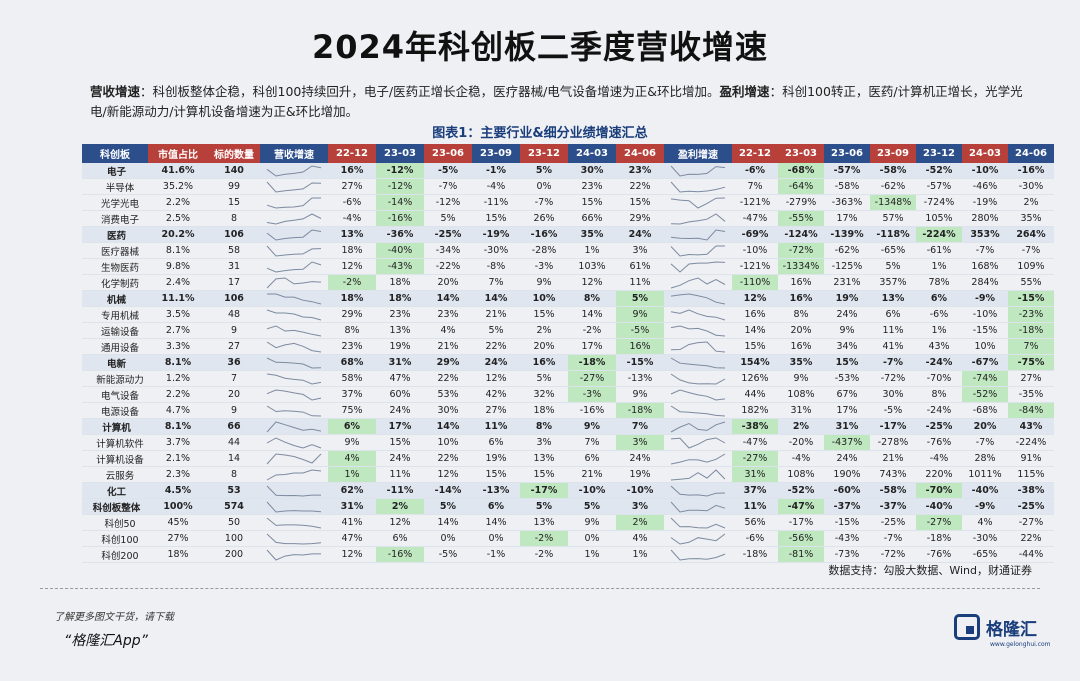 The height and width of the screenshot is (681, 1080). Describe the element at coordinates (939, 330) in the screenshot. I see `profit-growth-cell: 1%` at that location.